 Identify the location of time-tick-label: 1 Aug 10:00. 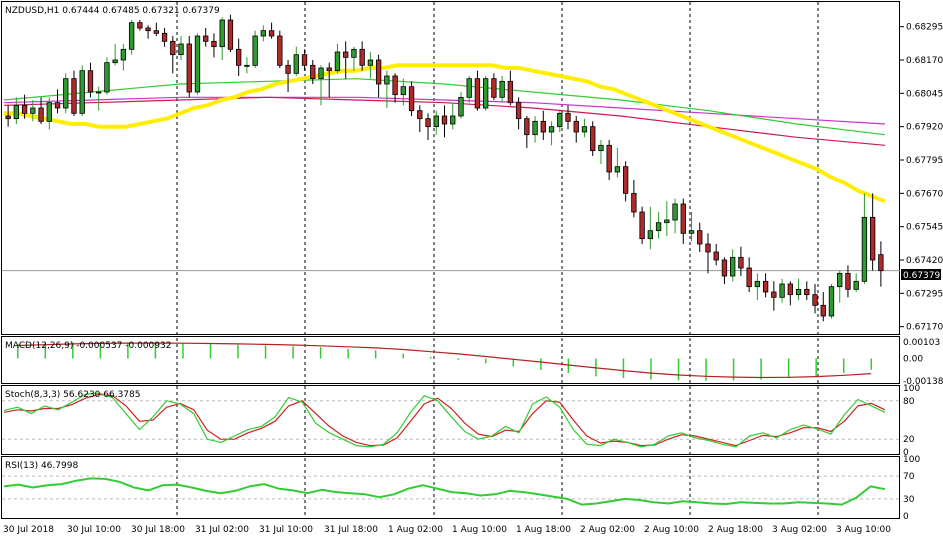
(479, 530).